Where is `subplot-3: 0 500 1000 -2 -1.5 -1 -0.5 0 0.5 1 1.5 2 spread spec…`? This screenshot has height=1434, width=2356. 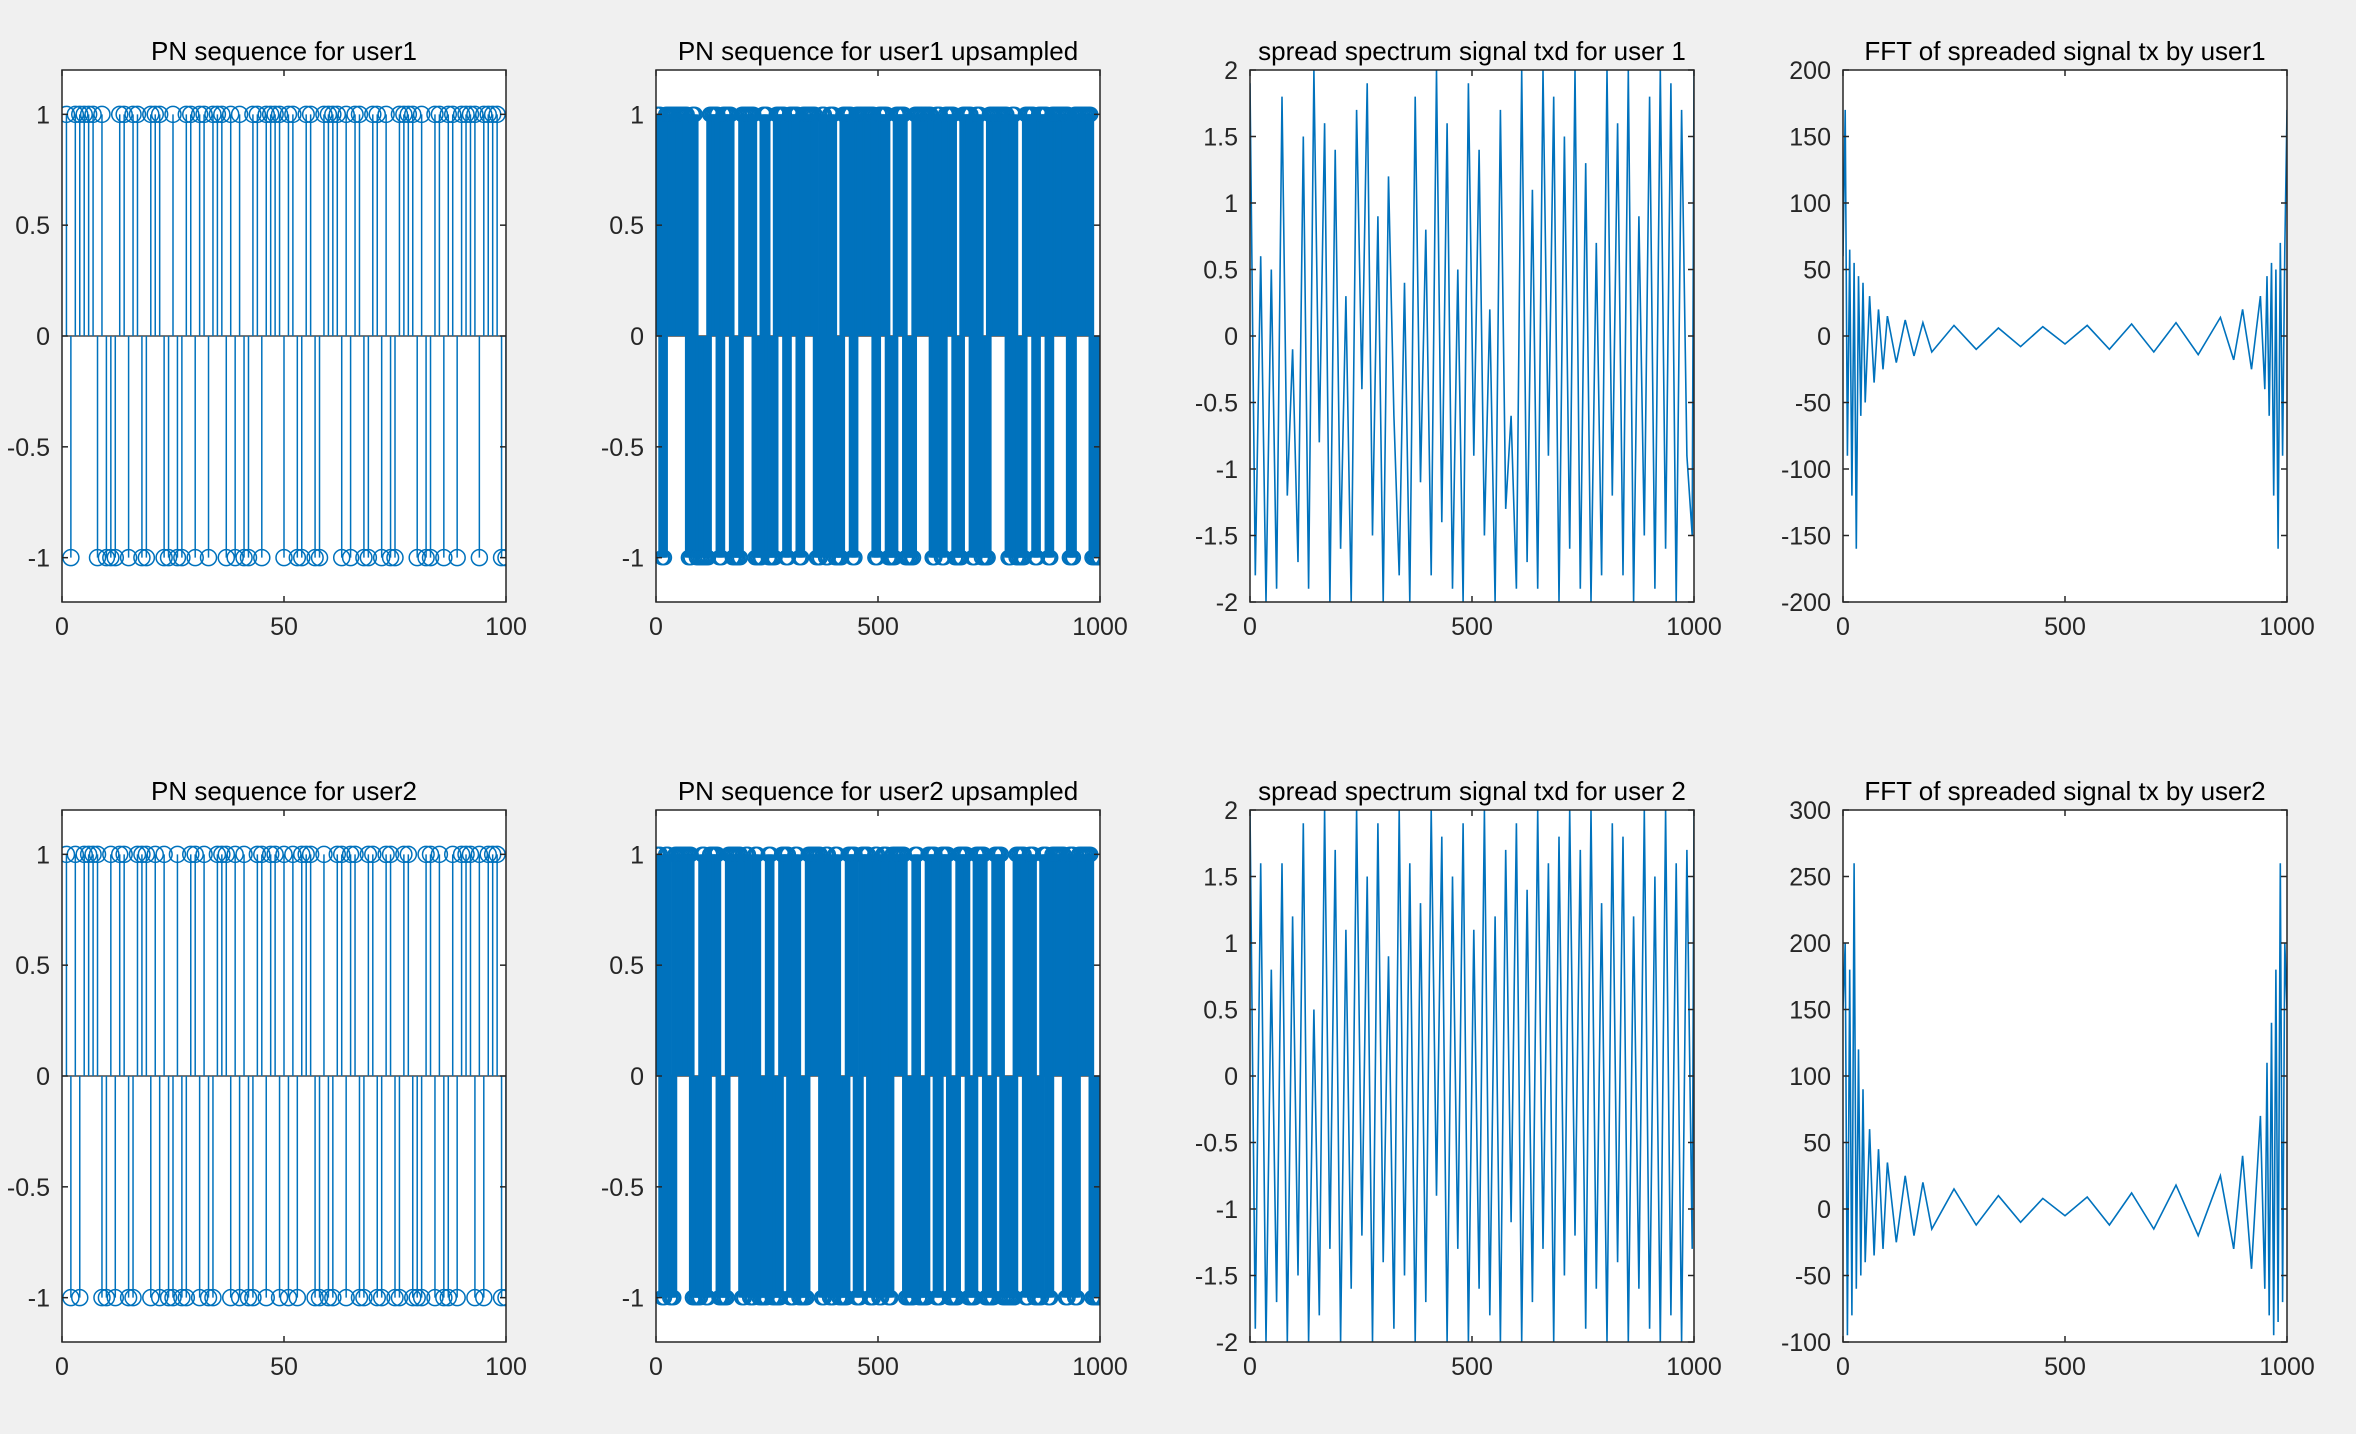 subplot-3: 0 500 1000 -2 -1.5 -1 -0.5 0 0.5 1 1.5 2 spread spec… is located at coordinates (1458, 338).